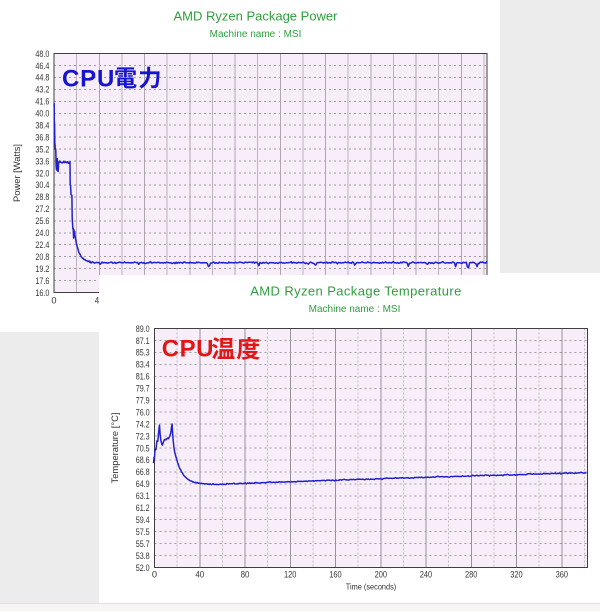  I want to click on svg-text: 68.6, so click(143, 460).